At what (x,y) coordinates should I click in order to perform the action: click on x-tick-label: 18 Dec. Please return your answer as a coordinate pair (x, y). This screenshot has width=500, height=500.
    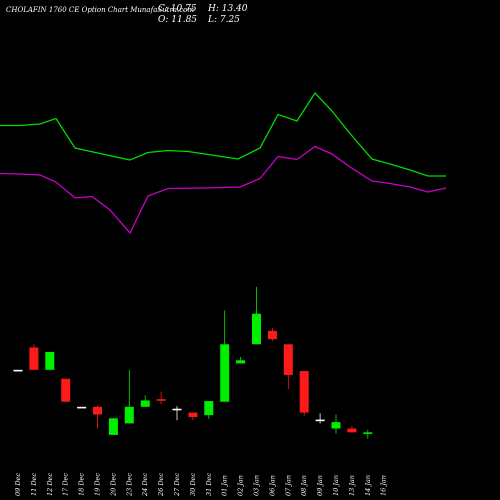
    Looking at the image, I should click on (82, 484).